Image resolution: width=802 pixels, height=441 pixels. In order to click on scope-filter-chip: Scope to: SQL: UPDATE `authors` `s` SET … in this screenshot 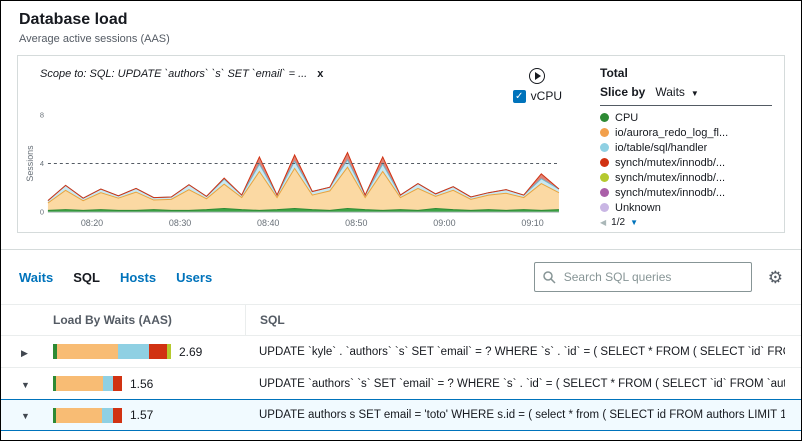, I will do `click(181, 74)`.